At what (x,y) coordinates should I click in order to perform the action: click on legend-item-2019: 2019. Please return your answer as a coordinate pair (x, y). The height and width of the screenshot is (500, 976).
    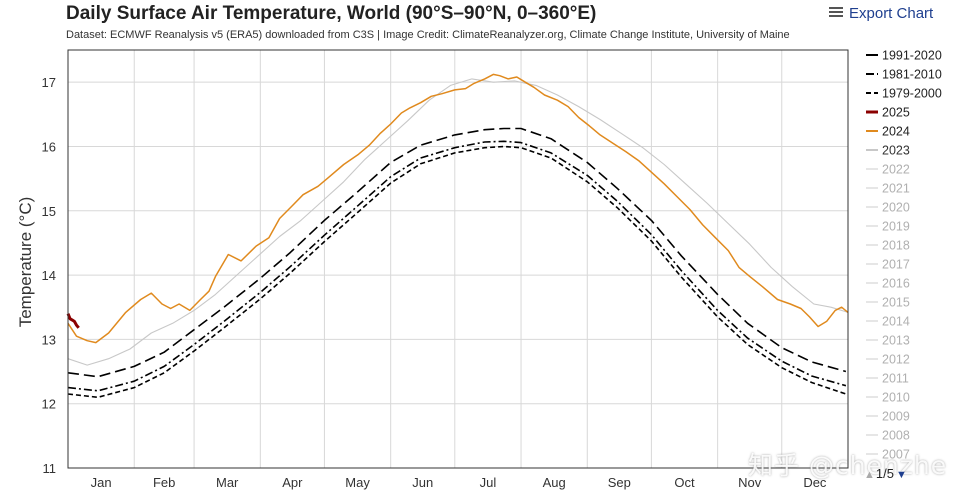
    Looking at the image, I should click on (888, 227).